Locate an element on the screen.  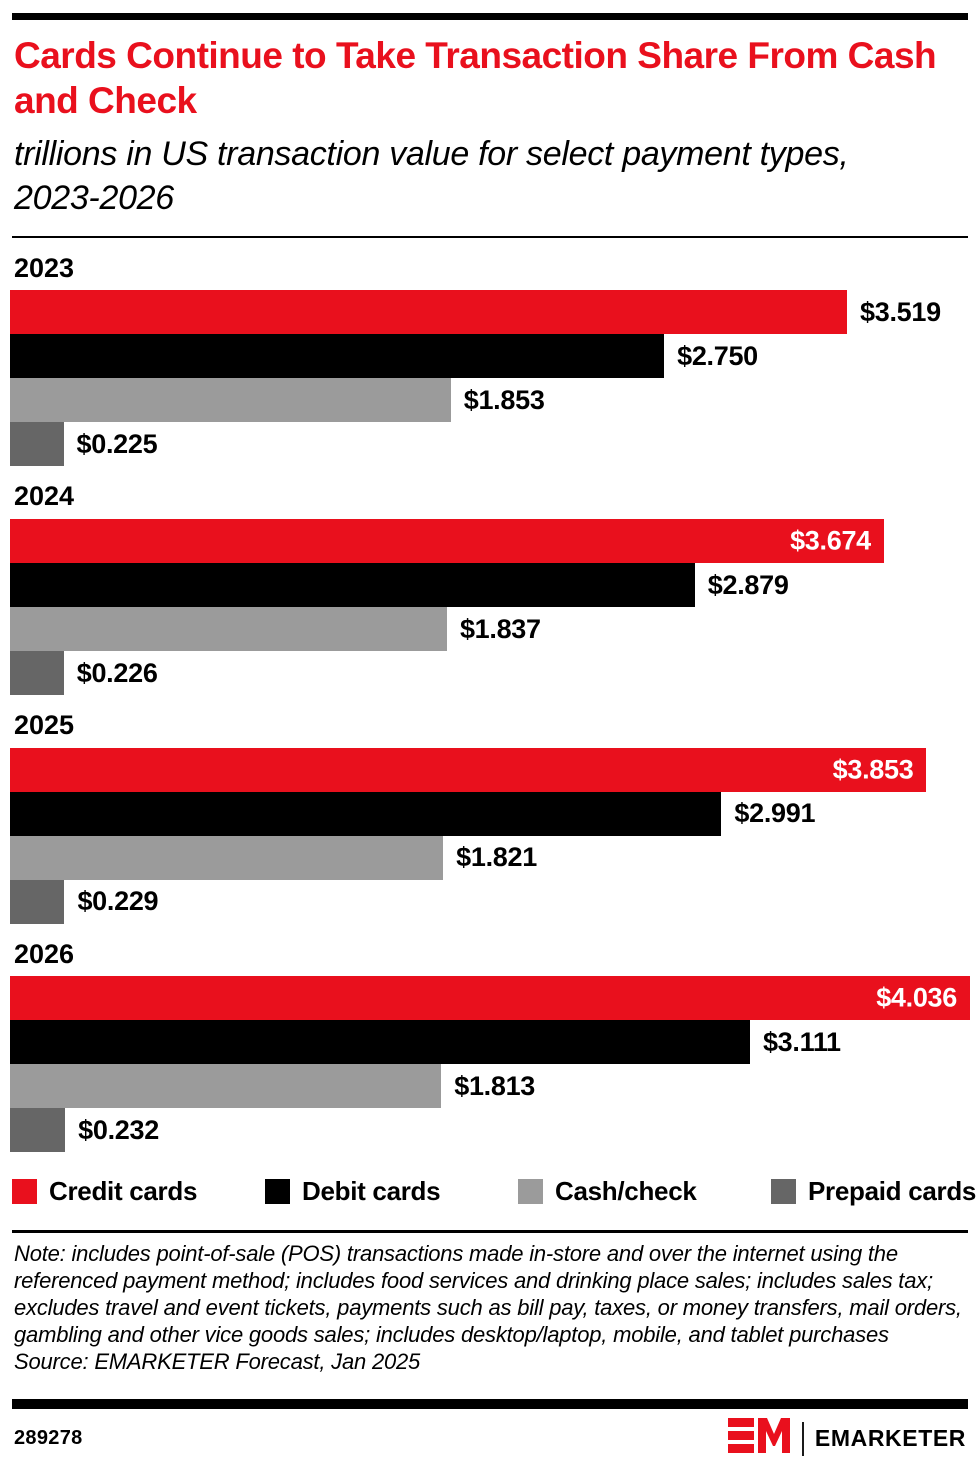
bar-row-debit-cards: $2.879 is located at coordinates (490, 585).